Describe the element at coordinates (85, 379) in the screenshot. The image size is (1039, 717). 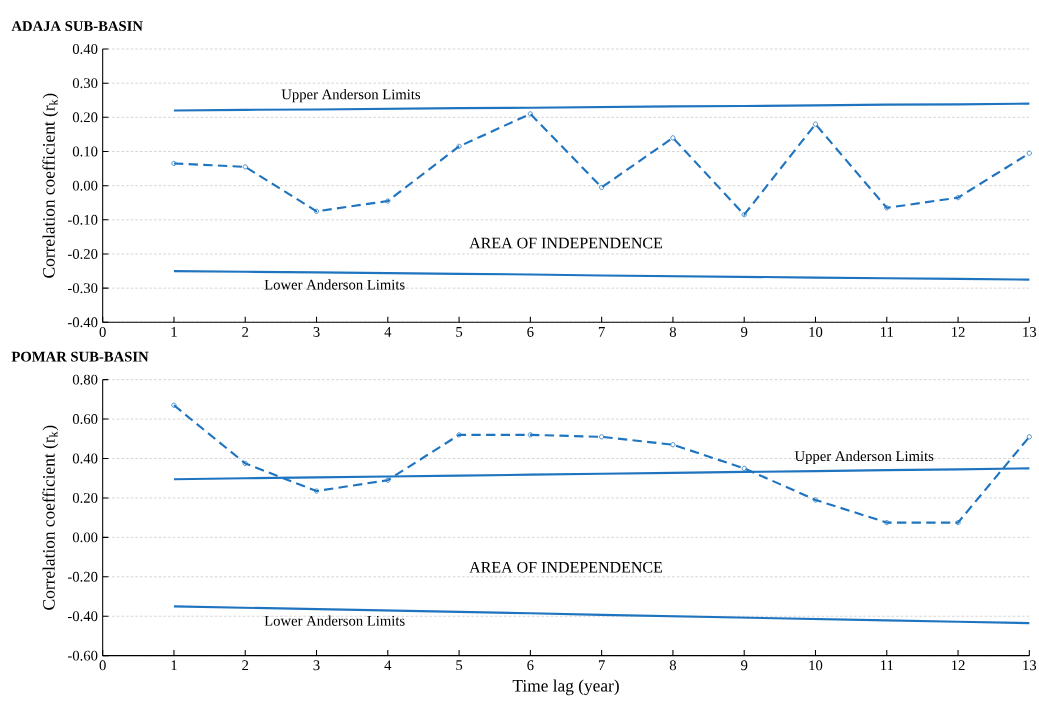
I see `y-tick-label: 0.80` at that location.